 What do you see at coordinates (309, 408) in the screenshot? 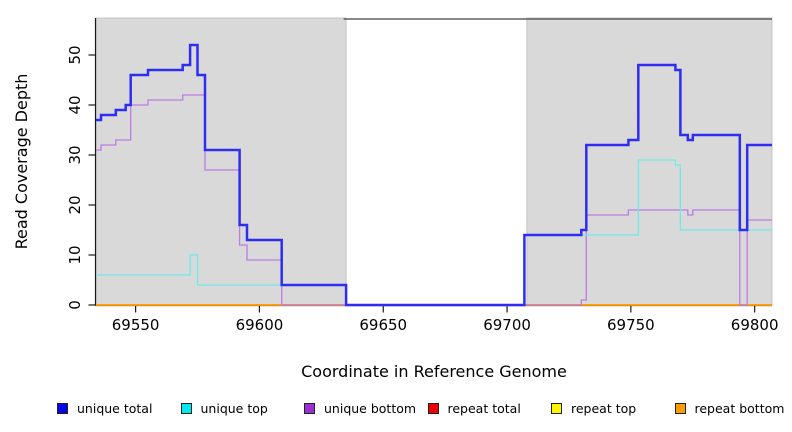
I see `unique-bottom-swatch` at bounding box center [309, 408].